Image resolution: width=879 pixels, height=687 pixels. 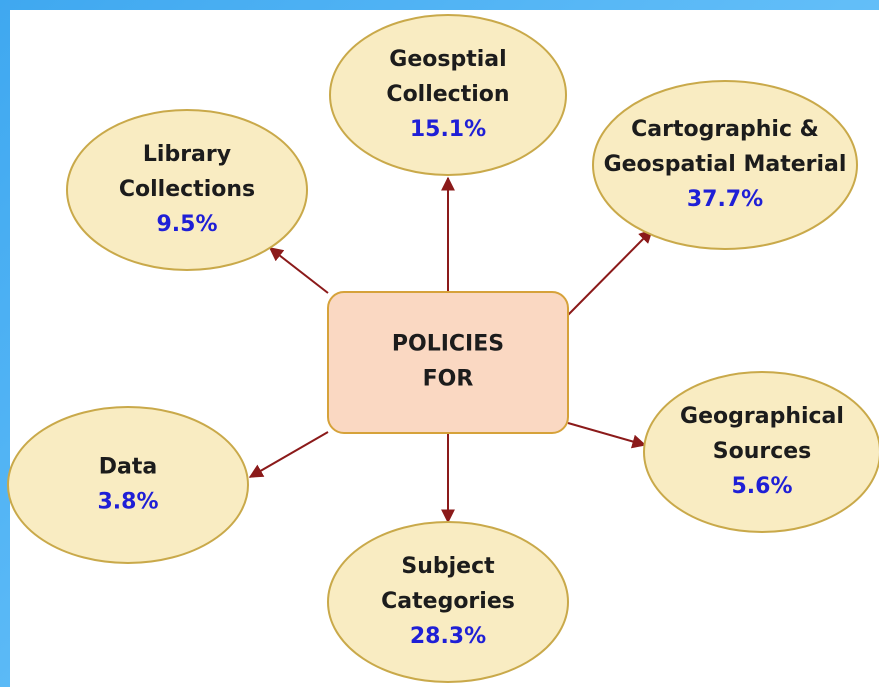 I want to click on node-label: Collection, so click(x=447, y=94).